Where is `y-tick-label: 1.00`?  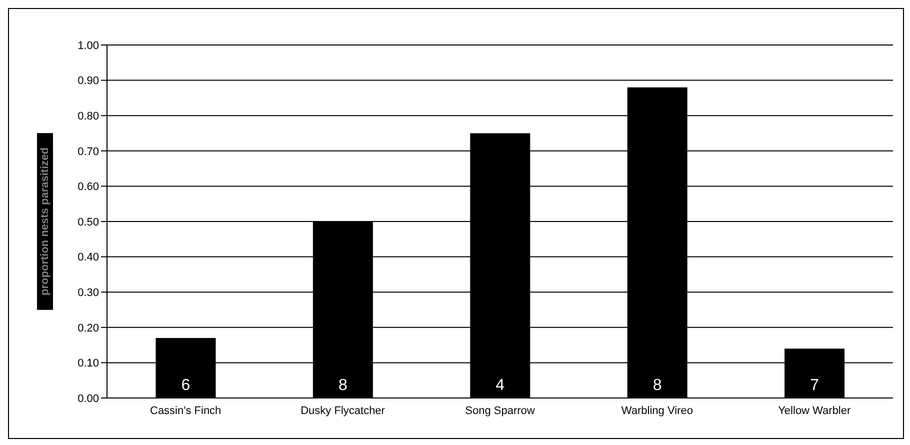 y-tick-label: 1.00 is located at coordinates (88, 46).